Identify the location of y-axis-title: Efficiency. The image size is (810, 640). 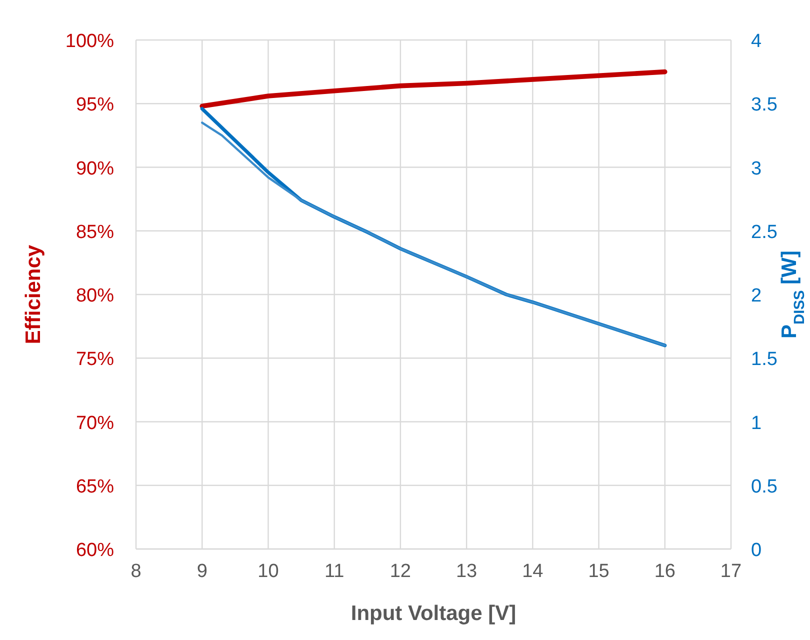
(33, 294).